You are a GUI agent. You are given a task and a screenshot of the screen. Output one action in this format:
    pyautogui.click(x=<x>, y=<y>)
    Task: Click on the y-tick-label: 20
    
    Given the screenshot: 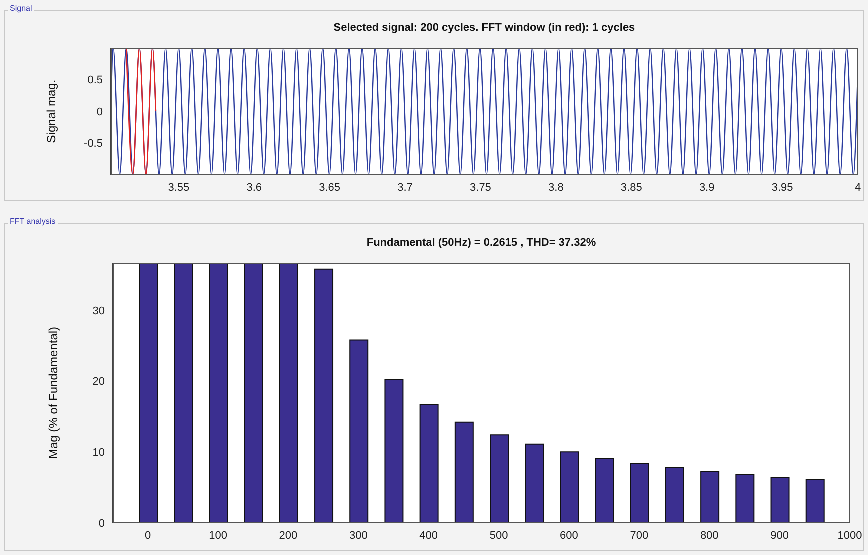 What is the action you would take?
    pyautogui.click(x=98, y=382)
    